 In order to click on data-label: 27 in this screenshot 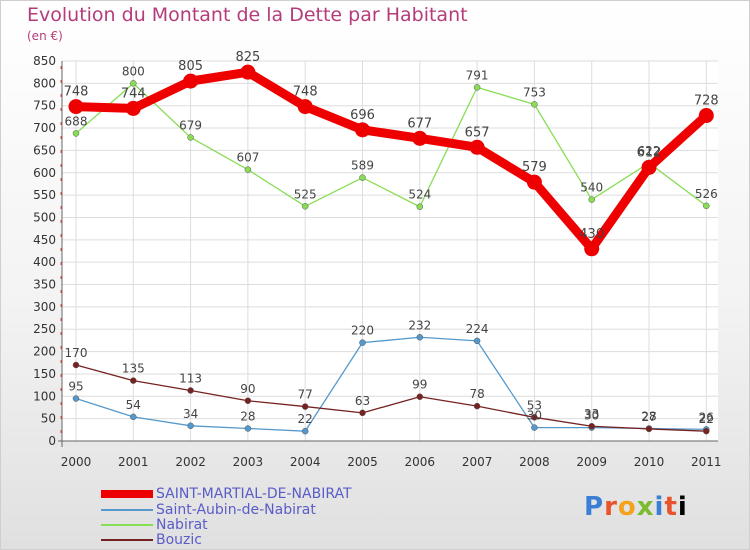, I will do `click(648, 417)`.